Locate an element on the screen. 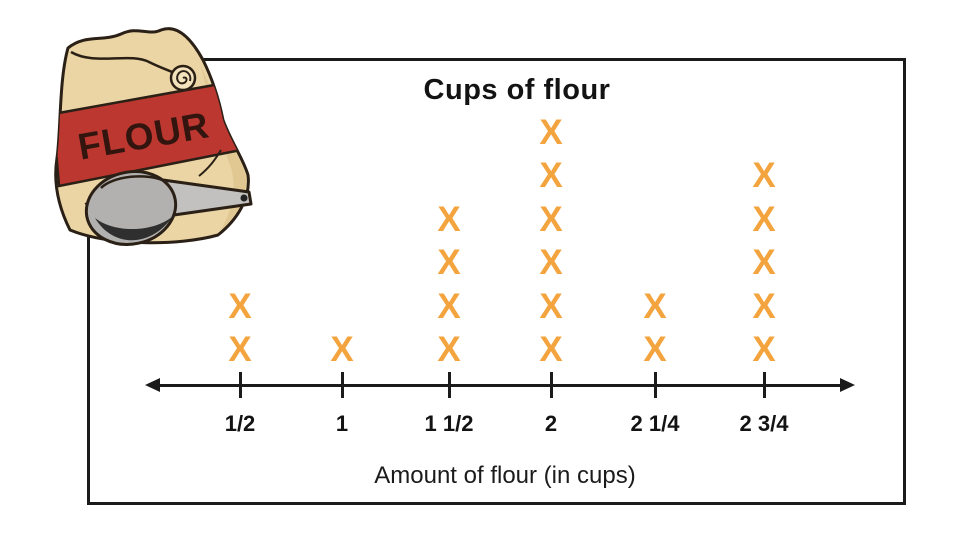 This screenshot has width=960, height=540. tick-label: 2 is located at coordinates (551, 423).